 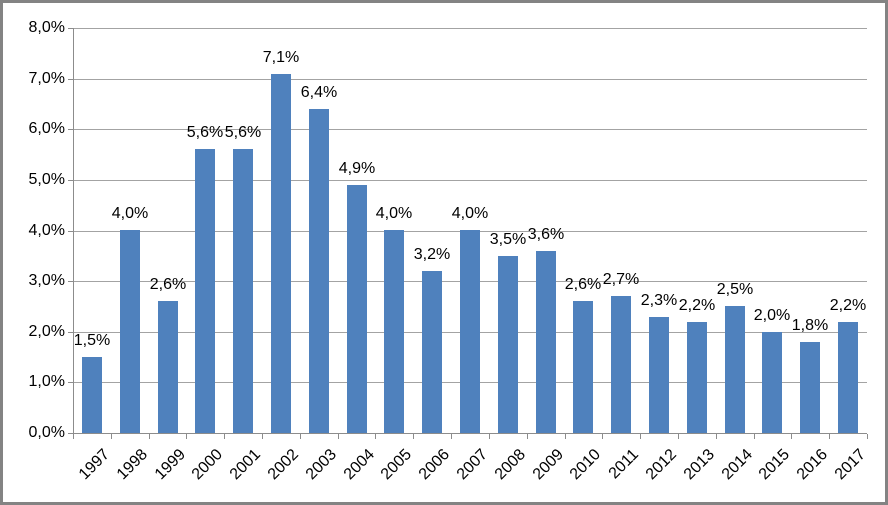 What do you see at coordinates (283, 465) in the screenshot?
I see `x-axis-tick-label-2002: 2002` at bounding box center [283, 465].